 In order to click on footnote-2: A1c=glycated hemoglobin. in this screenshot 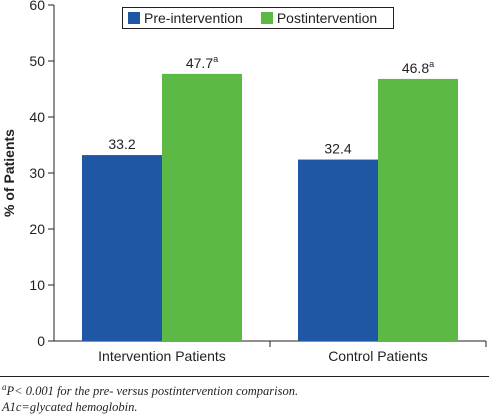, I will do `click(70, 407)`.